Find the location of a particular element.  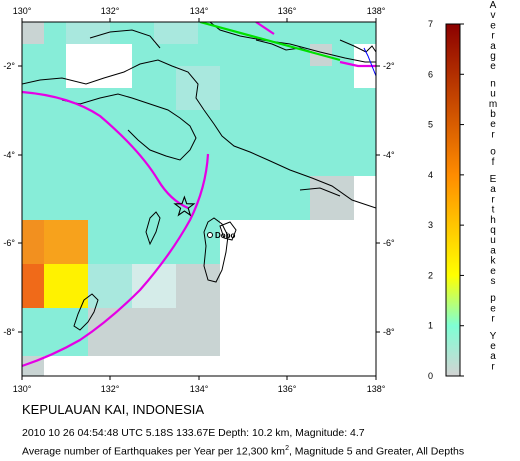

lon-tick-top: 134° is located at coordinates (199, 11).